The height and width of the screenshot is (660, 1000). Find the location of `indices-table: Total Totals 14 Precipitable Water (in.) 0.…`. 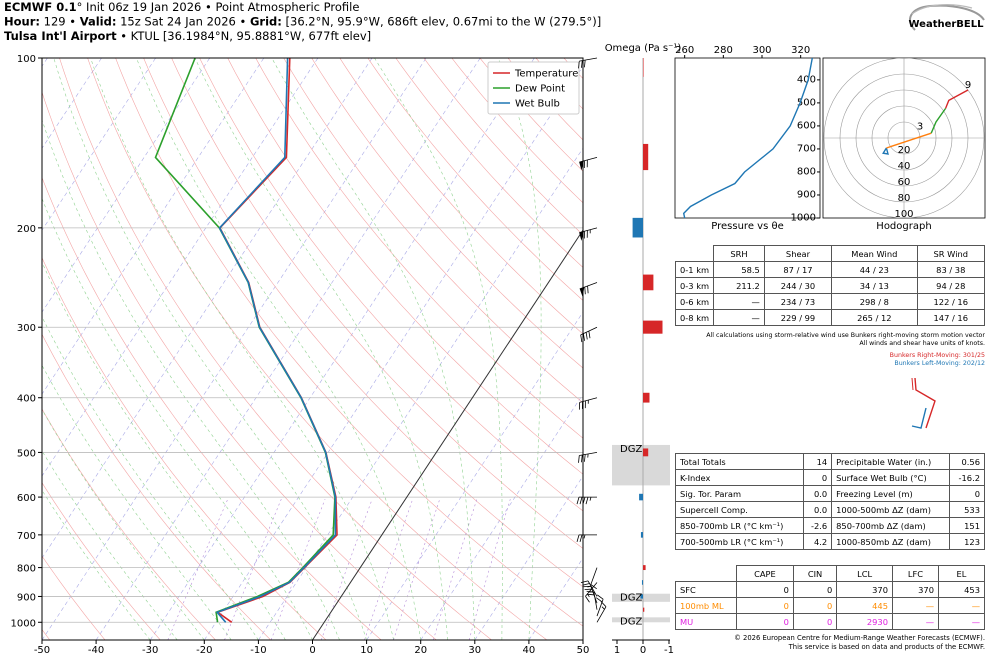

indices-table: Total Totals 14 Precipitable Water (in.) 0.… is located at coordinates (830, 501).